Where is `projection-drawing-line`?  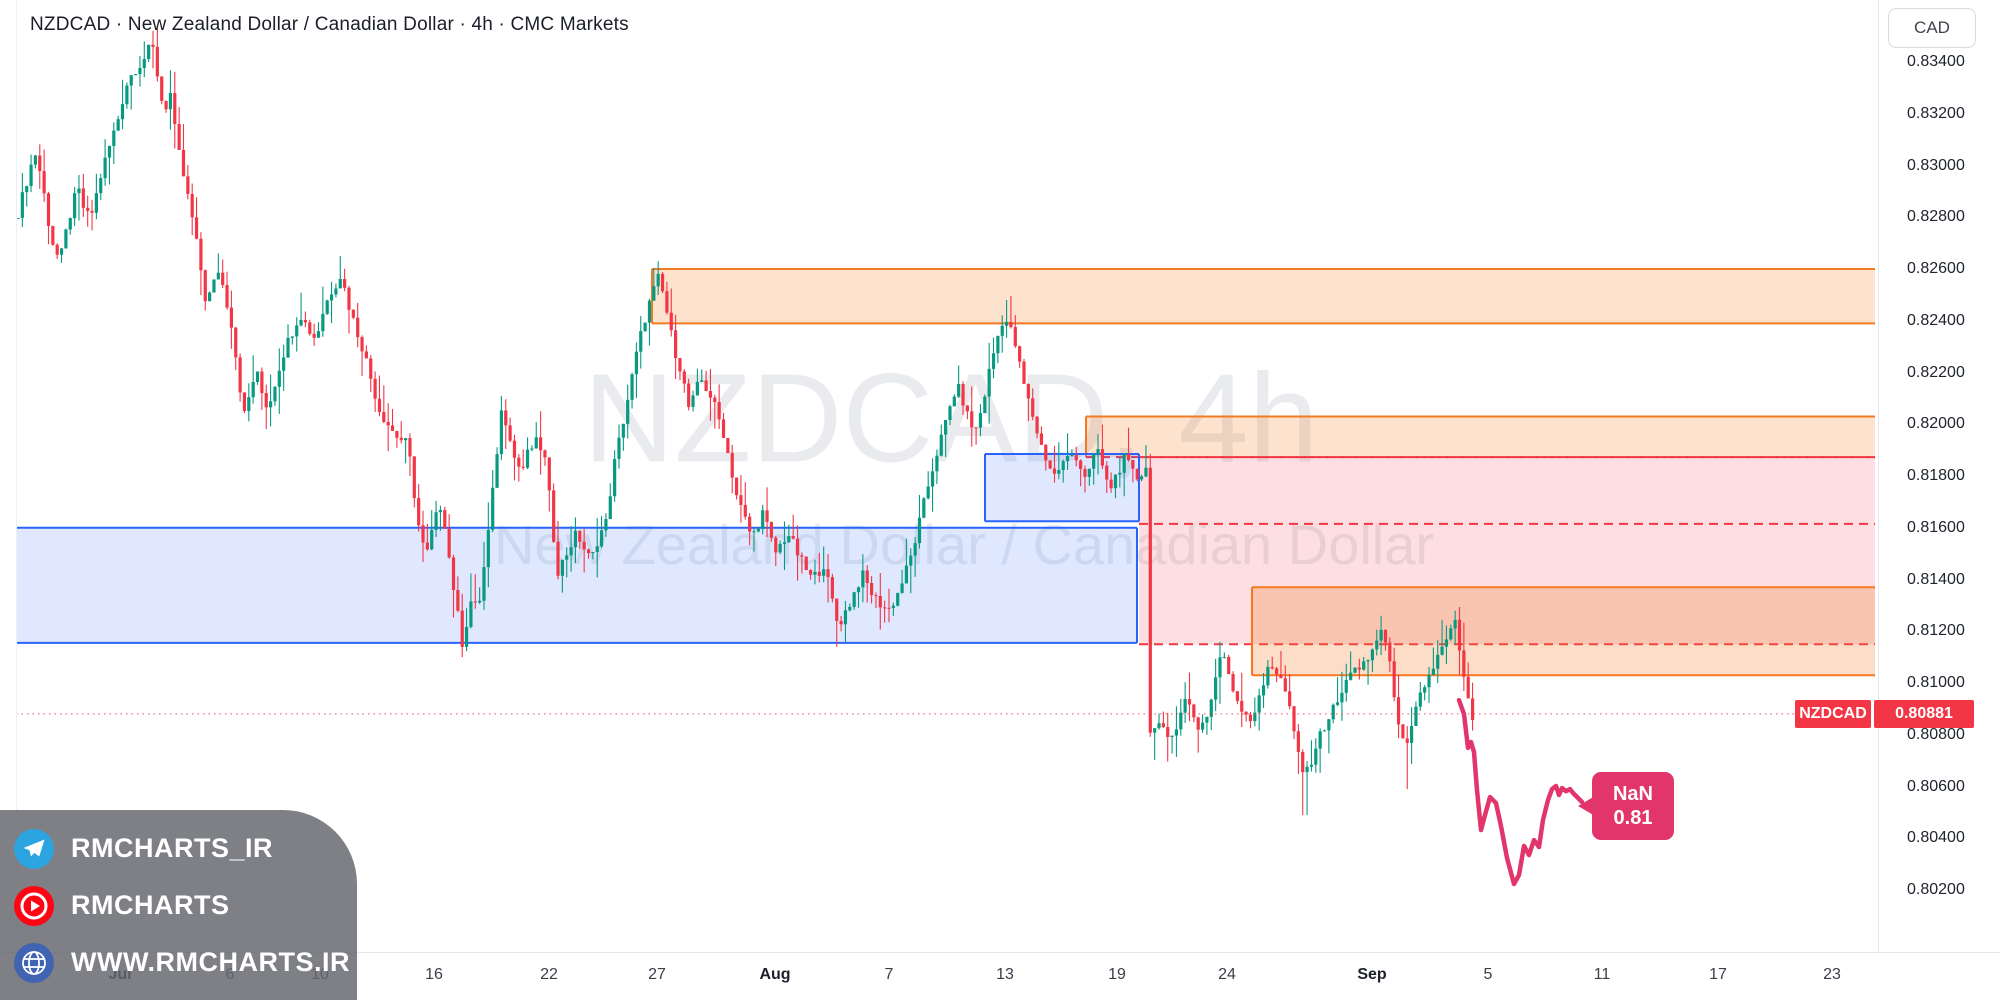
projection-drawing-line is located at coordinates (1520, 792).